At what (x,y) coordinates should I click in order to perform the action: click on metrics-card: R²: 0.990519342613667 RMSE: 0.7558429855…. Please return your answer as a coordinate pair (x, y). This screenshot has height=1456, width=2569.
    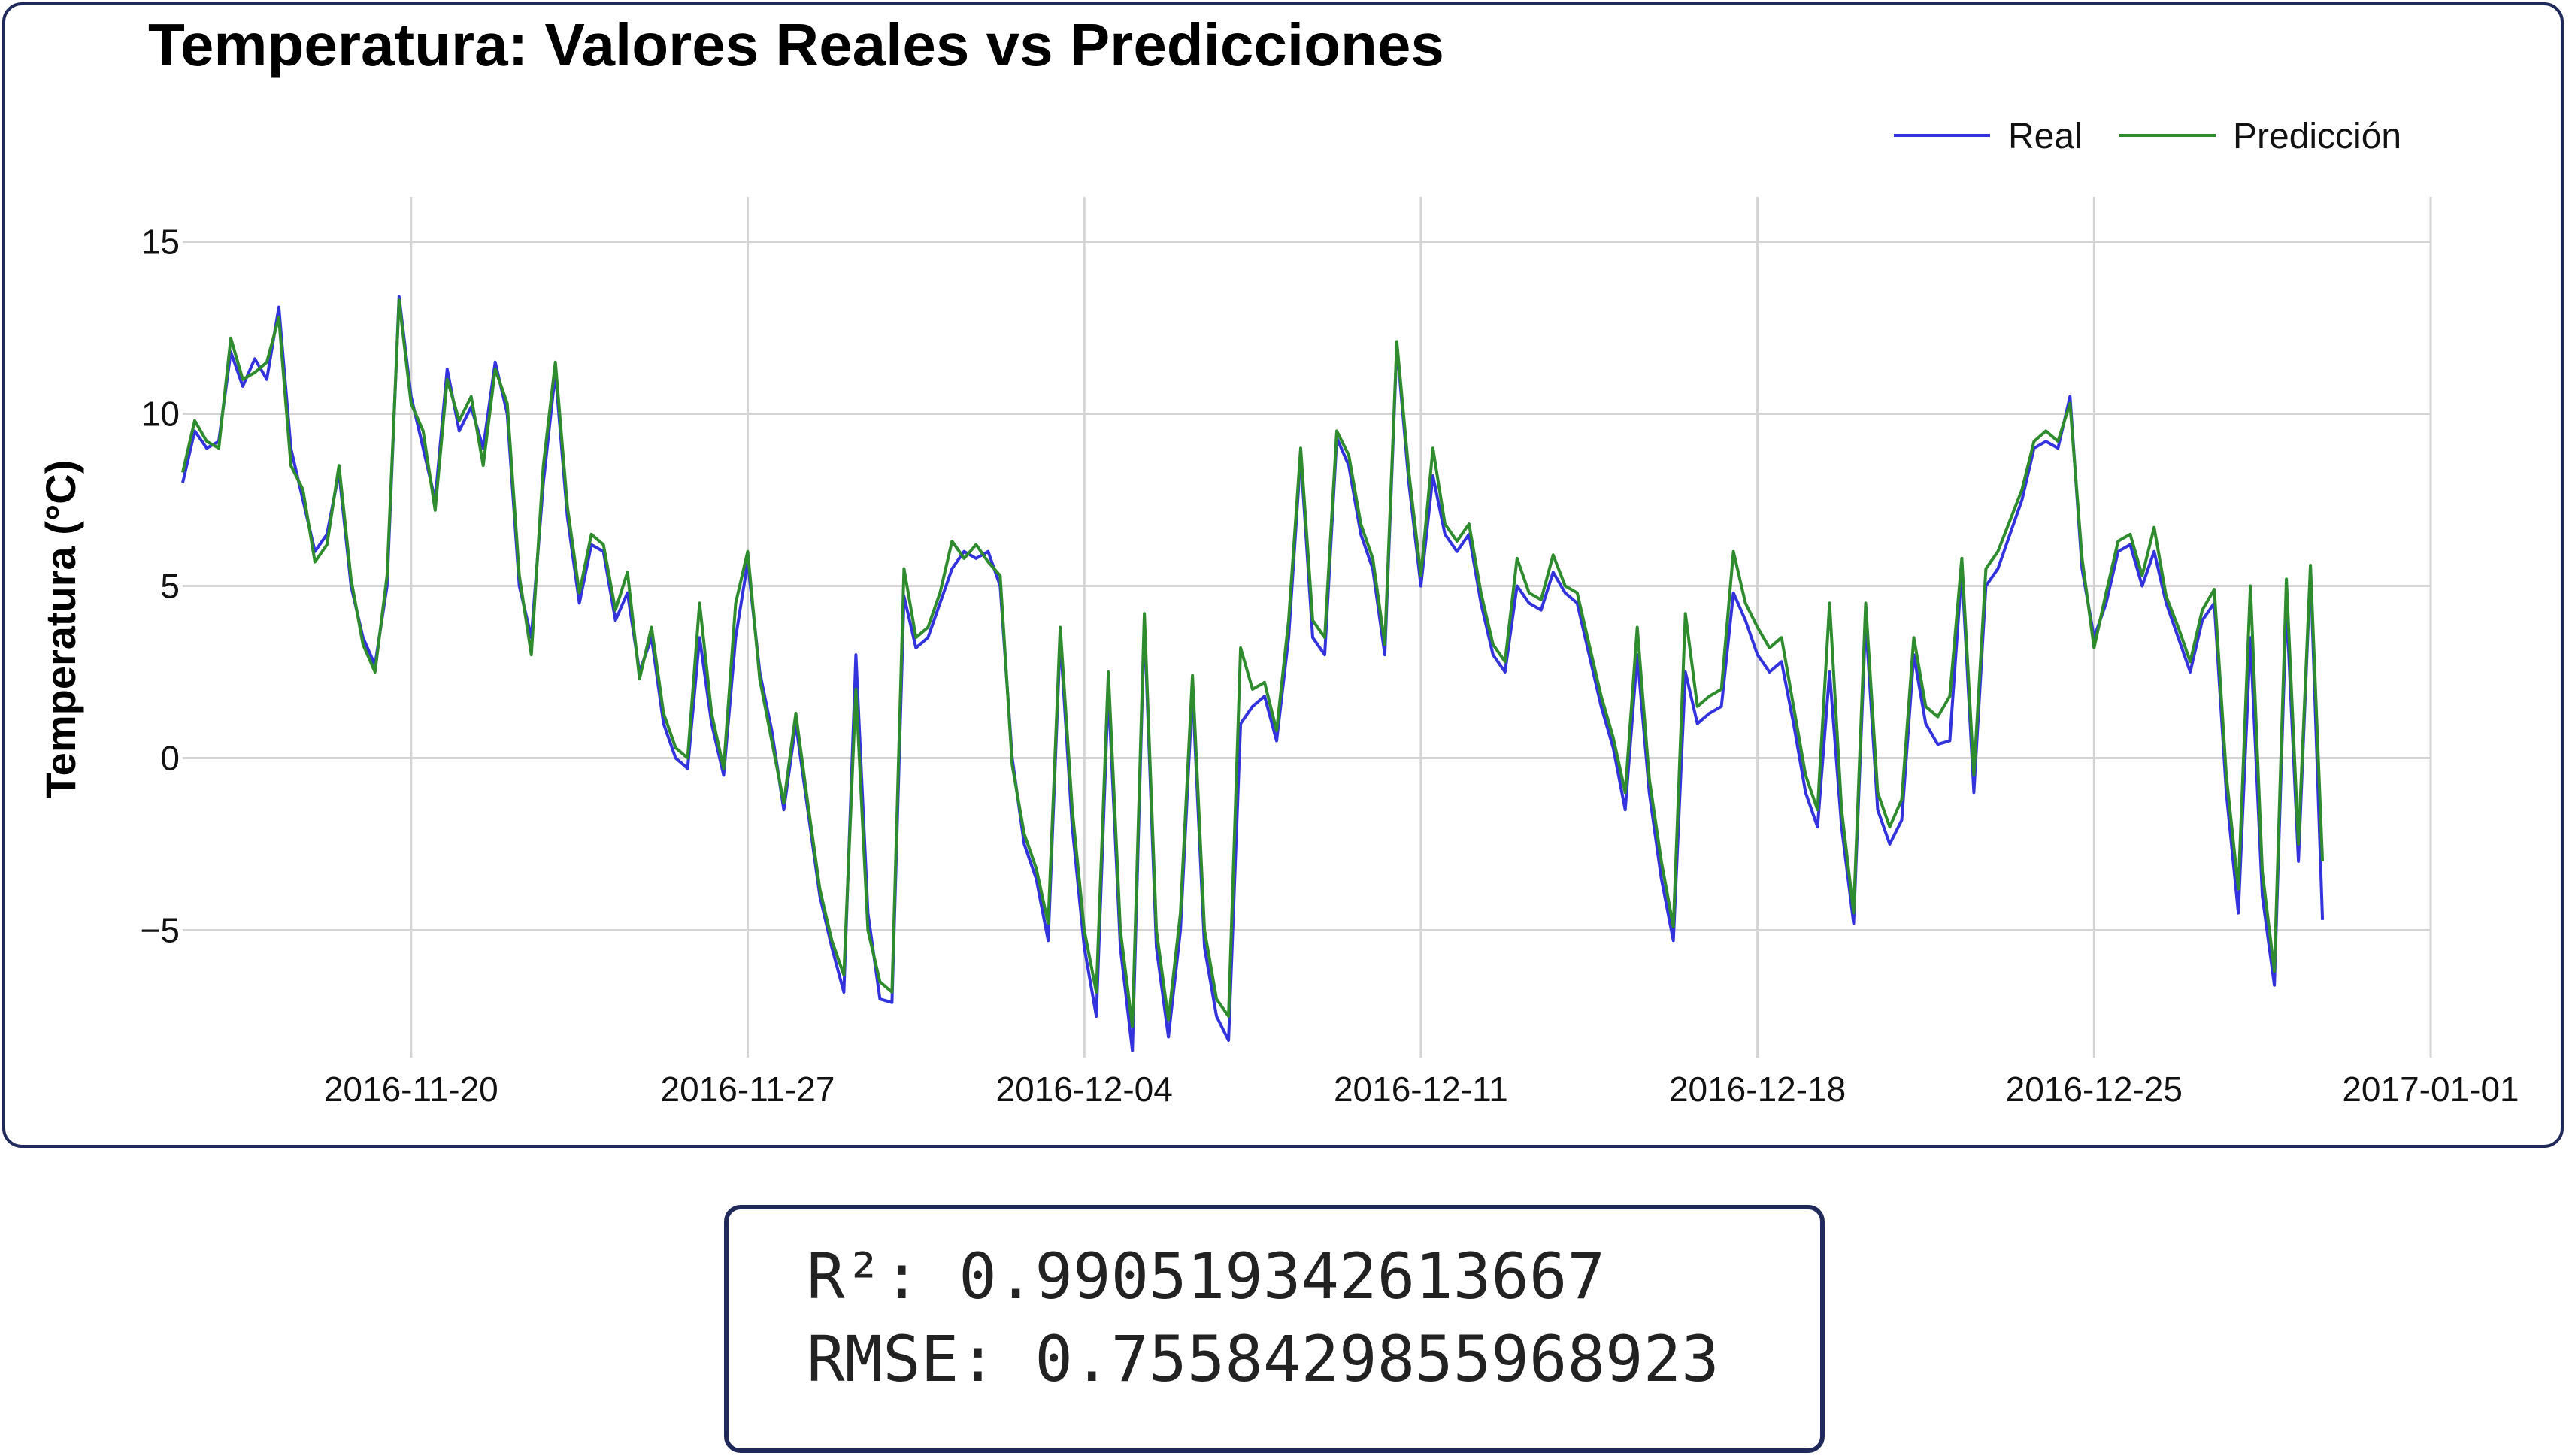
    Looking at the image, I should click on (1274, 1329).